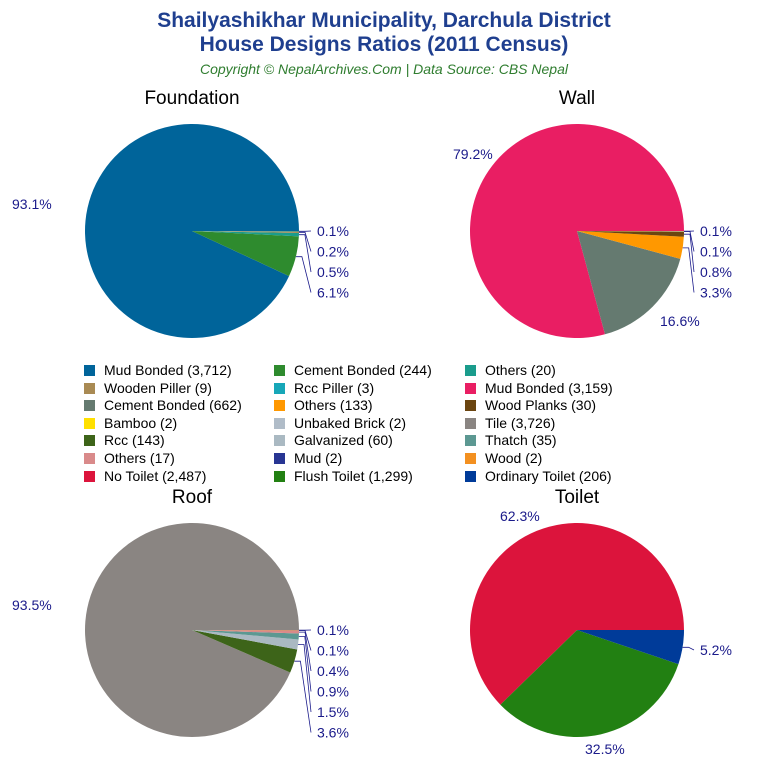 This screenshot has height=768, width=768. Describe the element at coordinates (318, 458) in the screenshot. I see `legend-label: Mud (2)` at that location.